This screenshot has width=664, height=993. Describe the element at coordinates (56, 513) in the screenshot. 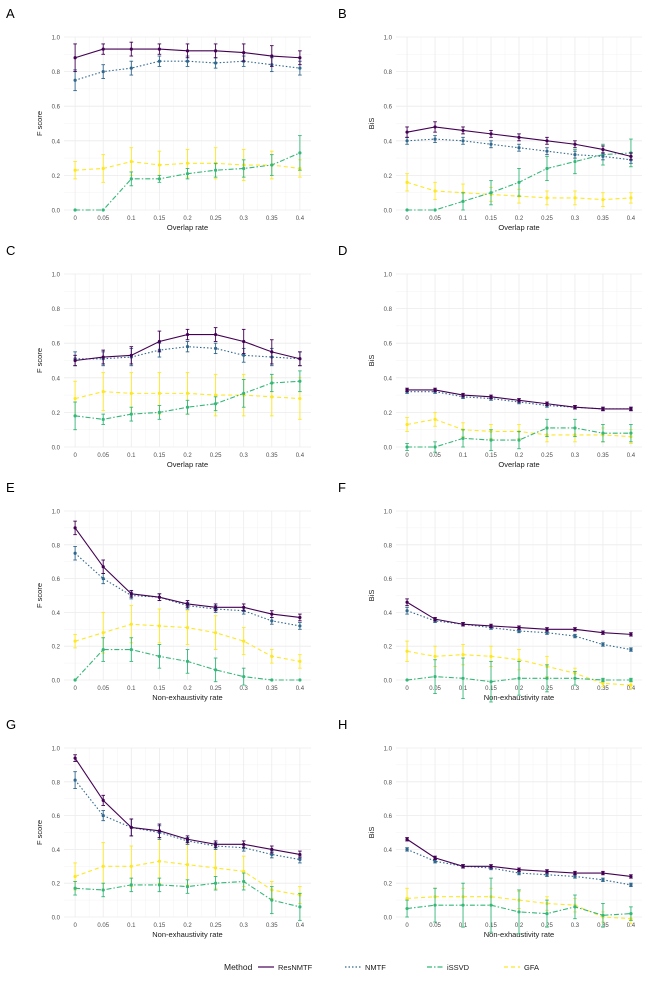

I see `y-tick-label: 1.0` at that location.